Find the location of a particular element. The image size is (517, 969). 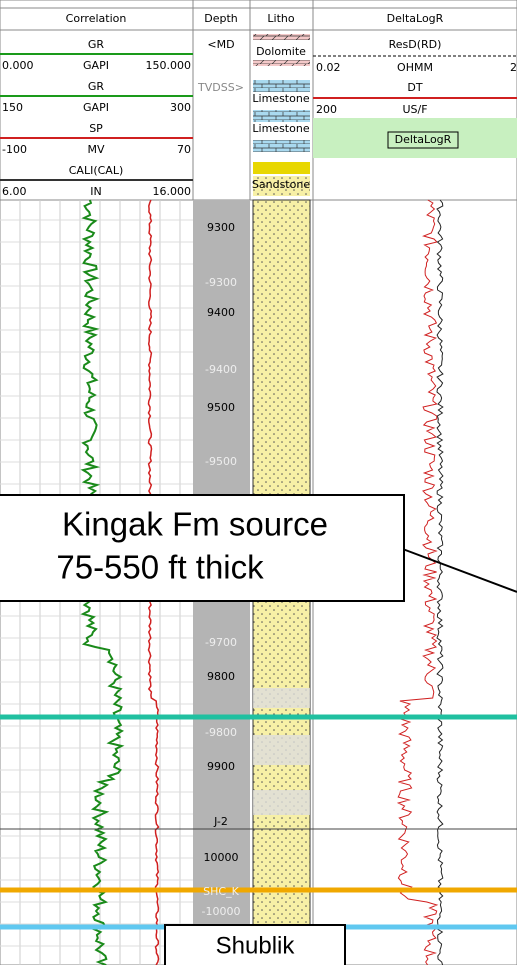

label: 9900 is located at coordinates (221, 766).